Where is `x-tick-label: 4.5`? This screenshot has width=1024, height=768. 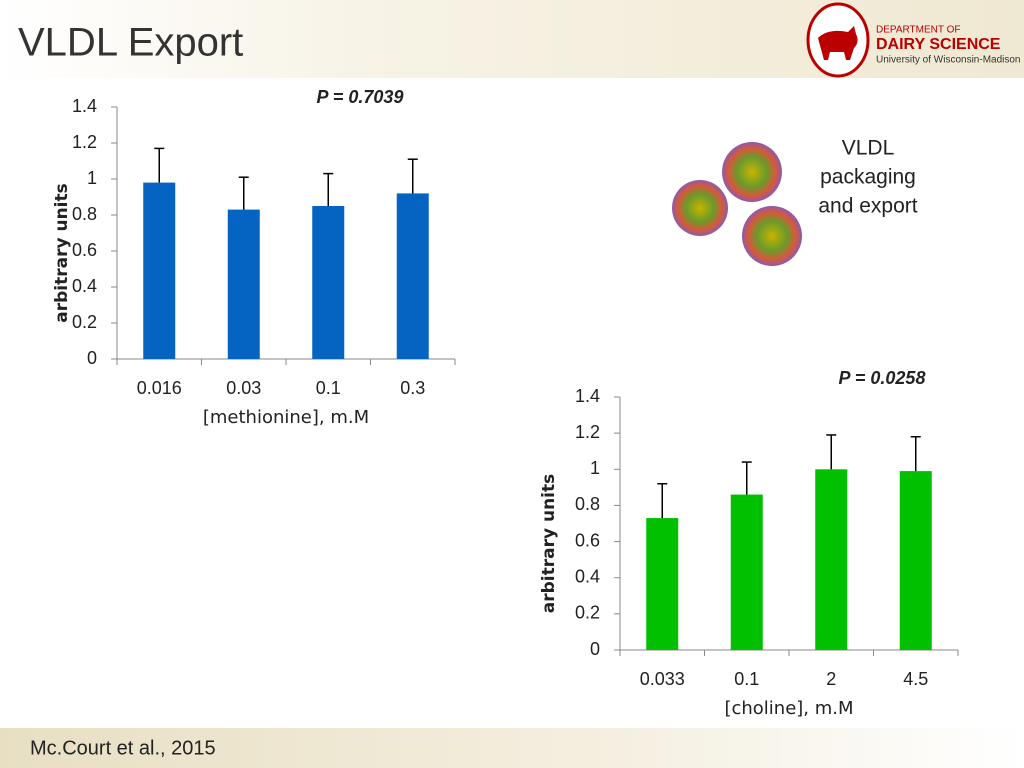 x-tick-label: 4.5 is located at coordinates (915, 679).